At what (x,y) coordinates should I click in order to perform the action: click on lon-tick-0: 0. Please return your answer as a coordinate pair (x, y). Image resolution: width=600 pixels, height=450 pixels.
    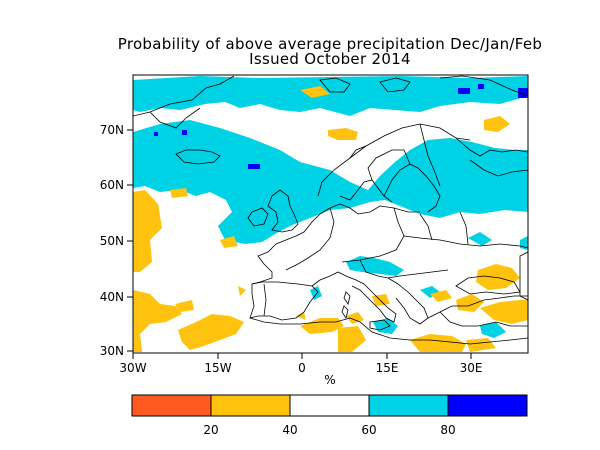
    Looking at the image, I should click on (302, 368).